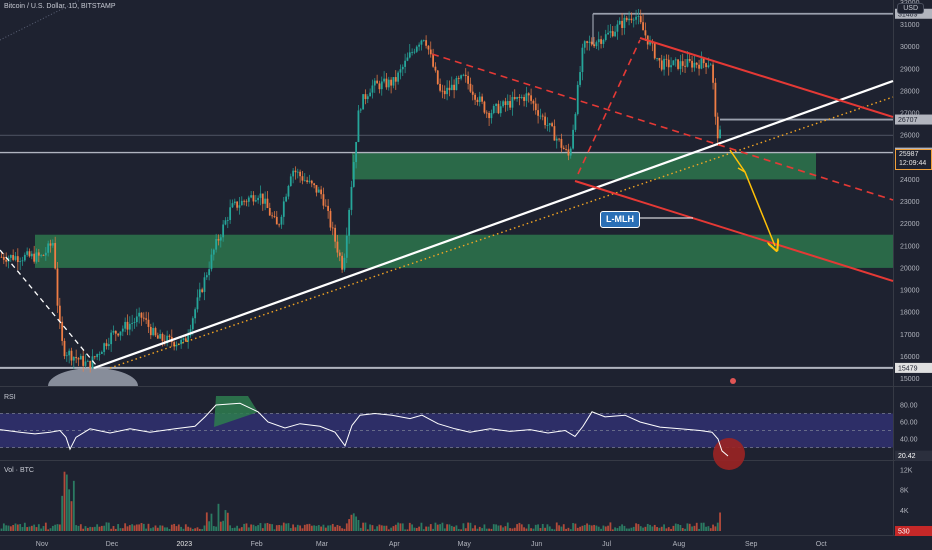  Describe the element at coordinates (729, 454) in the screenshot. I see `rsi-oversold-highlight` at that location.